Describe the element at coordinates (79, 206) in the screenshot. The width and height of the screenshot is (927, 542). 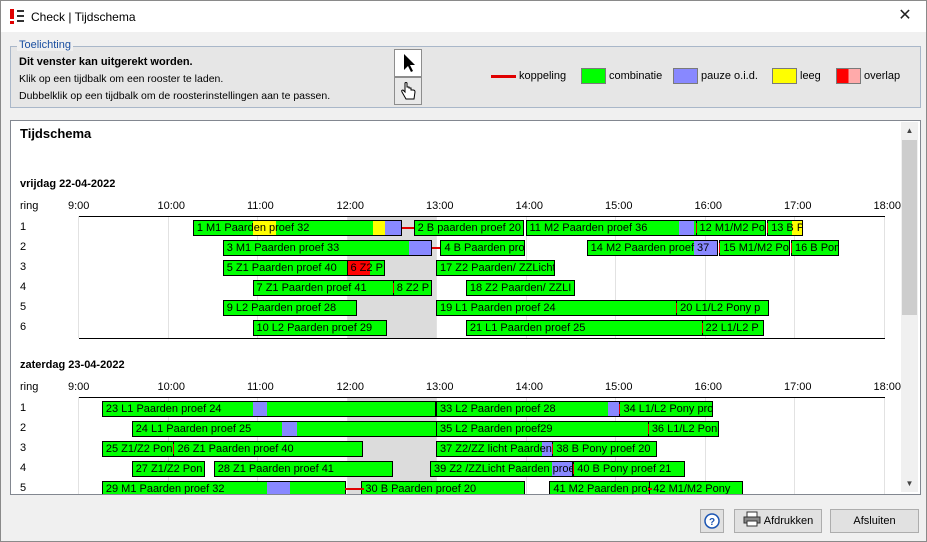
I see `hour-label: 9:00` at that location.